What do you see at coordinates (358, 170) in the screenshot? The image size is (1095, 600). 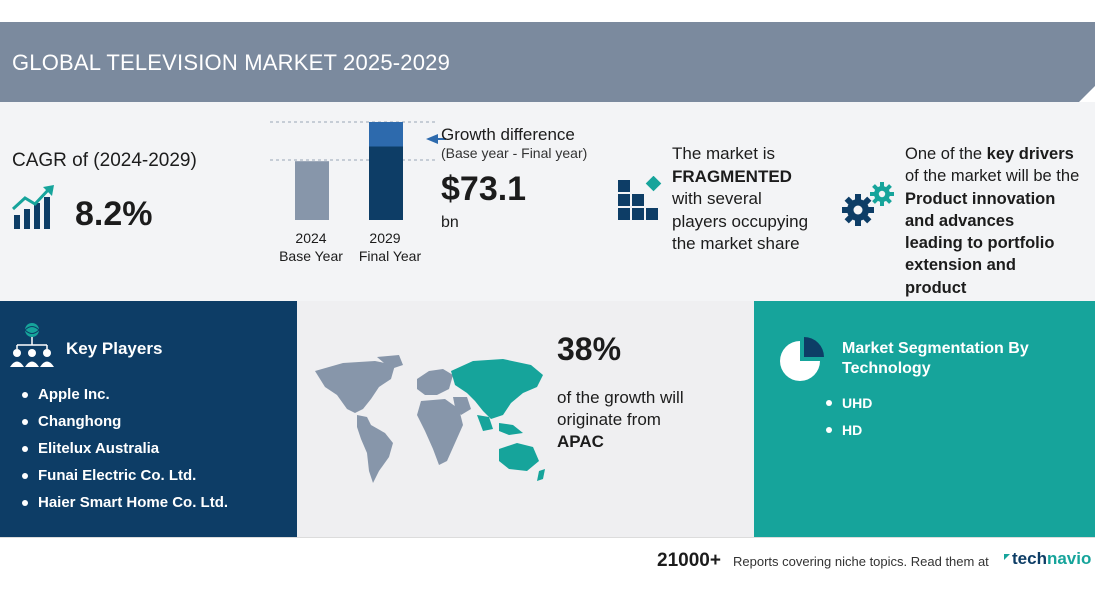 I see `growth-bars` at bounding box center [358, 170].